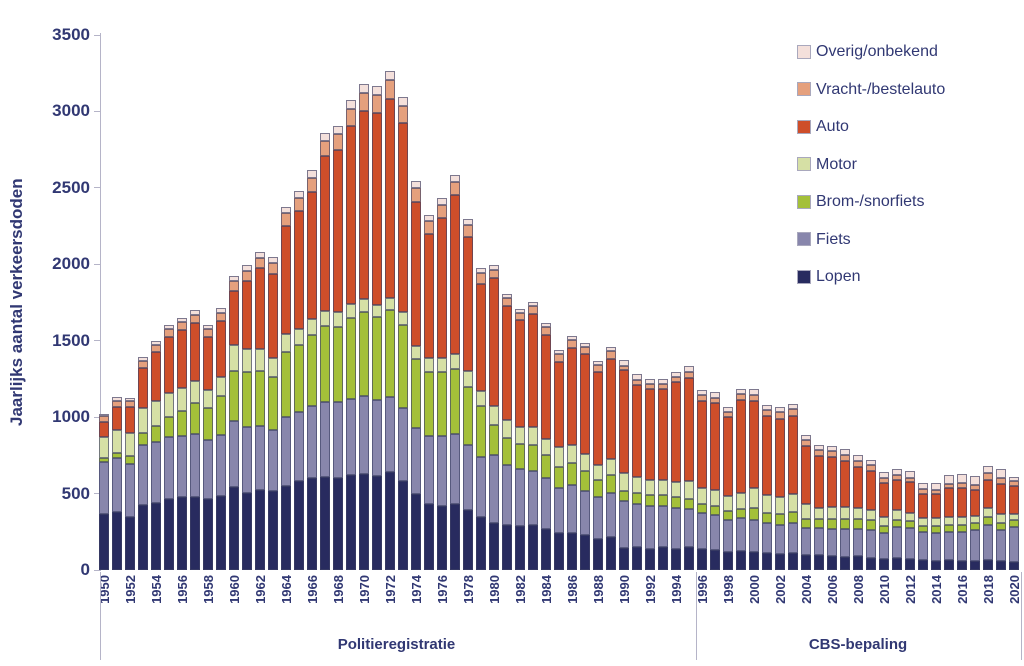 The height and width of the screenshot is (666, 1024). I want to click on x-tick-label: 2006, so click(832, 589).